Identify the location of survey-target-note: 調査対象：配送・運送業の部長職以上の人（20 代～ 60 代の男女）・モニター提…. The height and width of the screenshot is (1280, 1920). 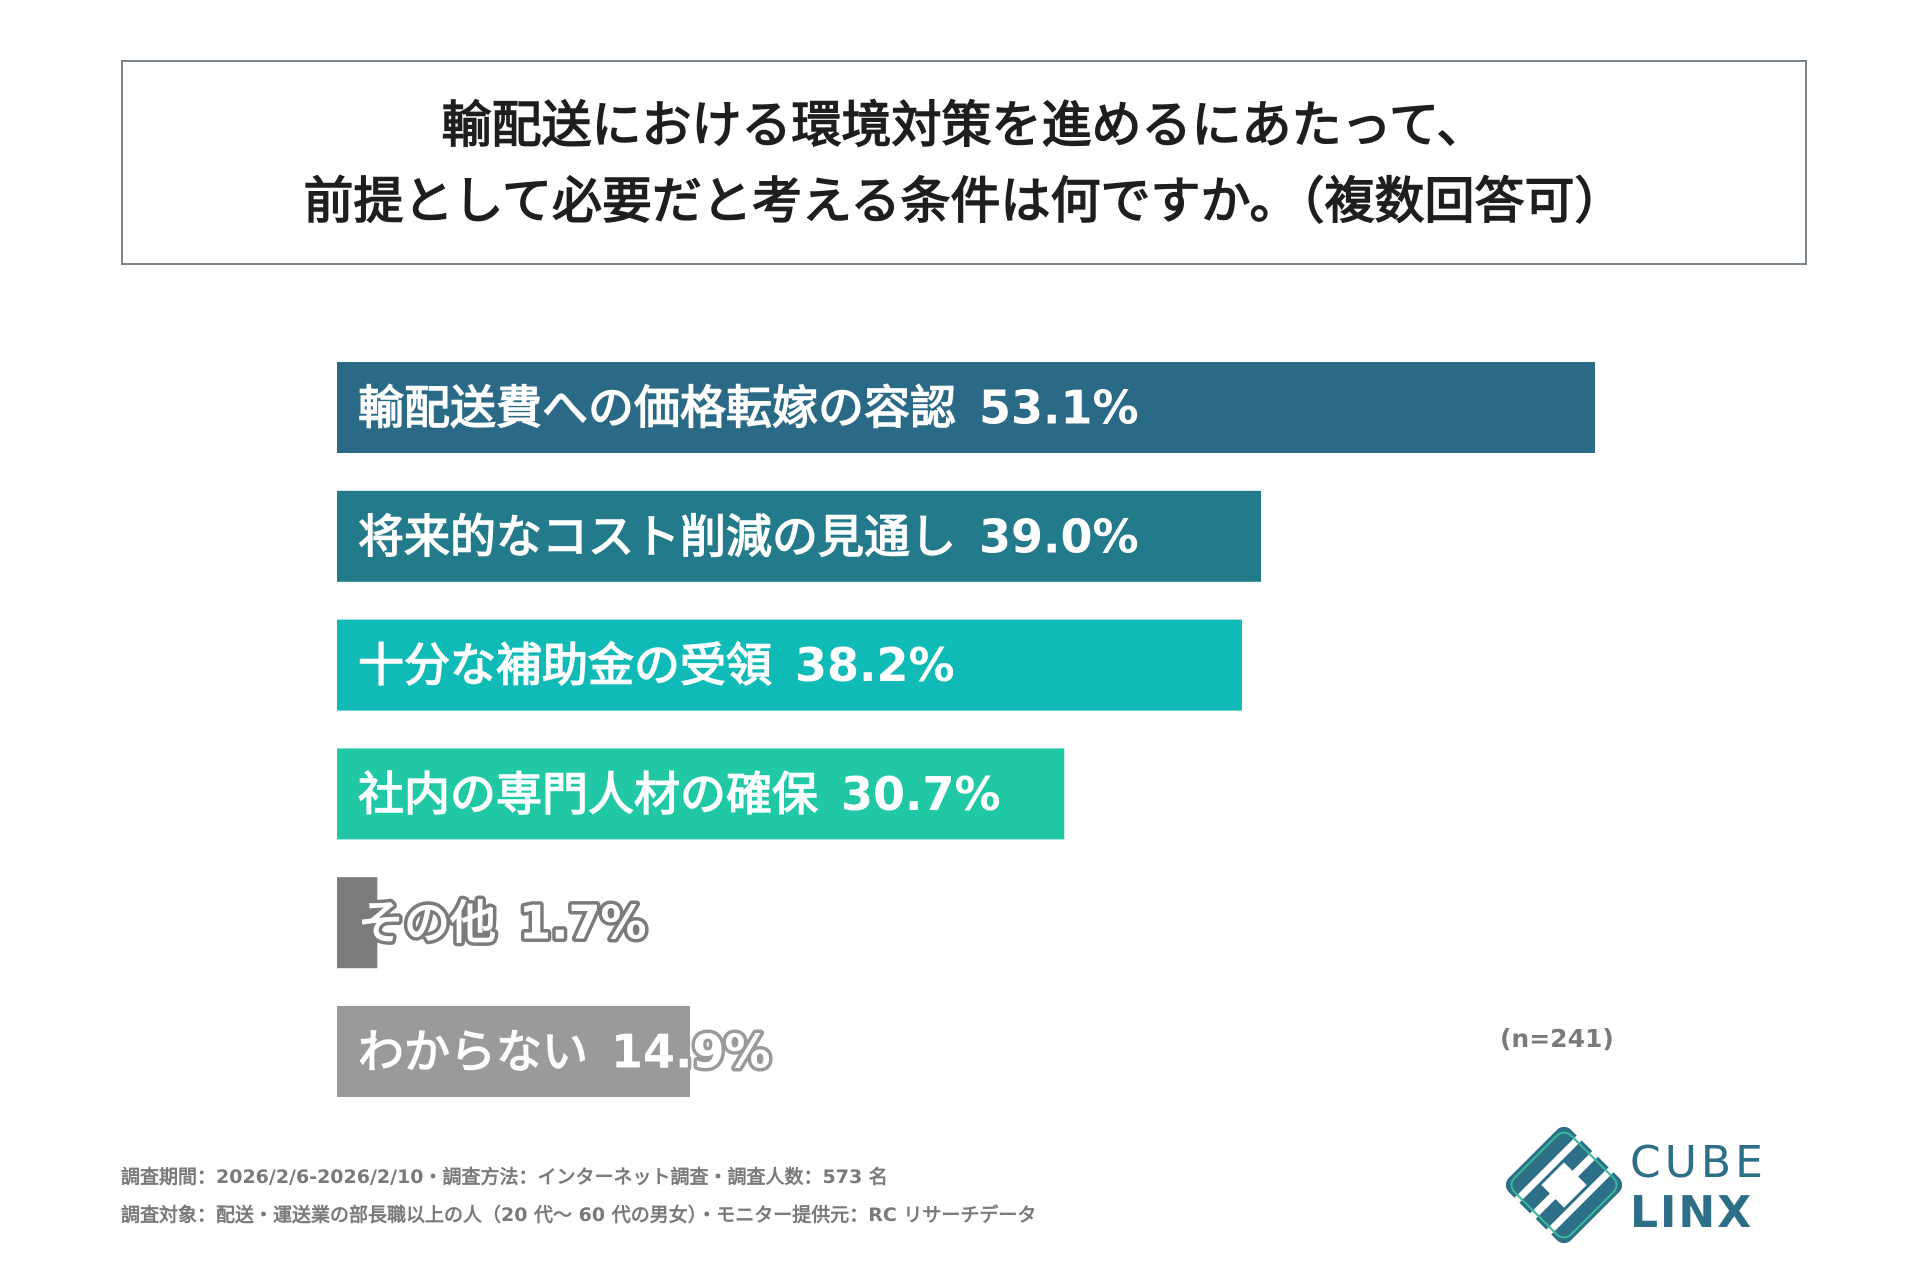
(579, 1215).